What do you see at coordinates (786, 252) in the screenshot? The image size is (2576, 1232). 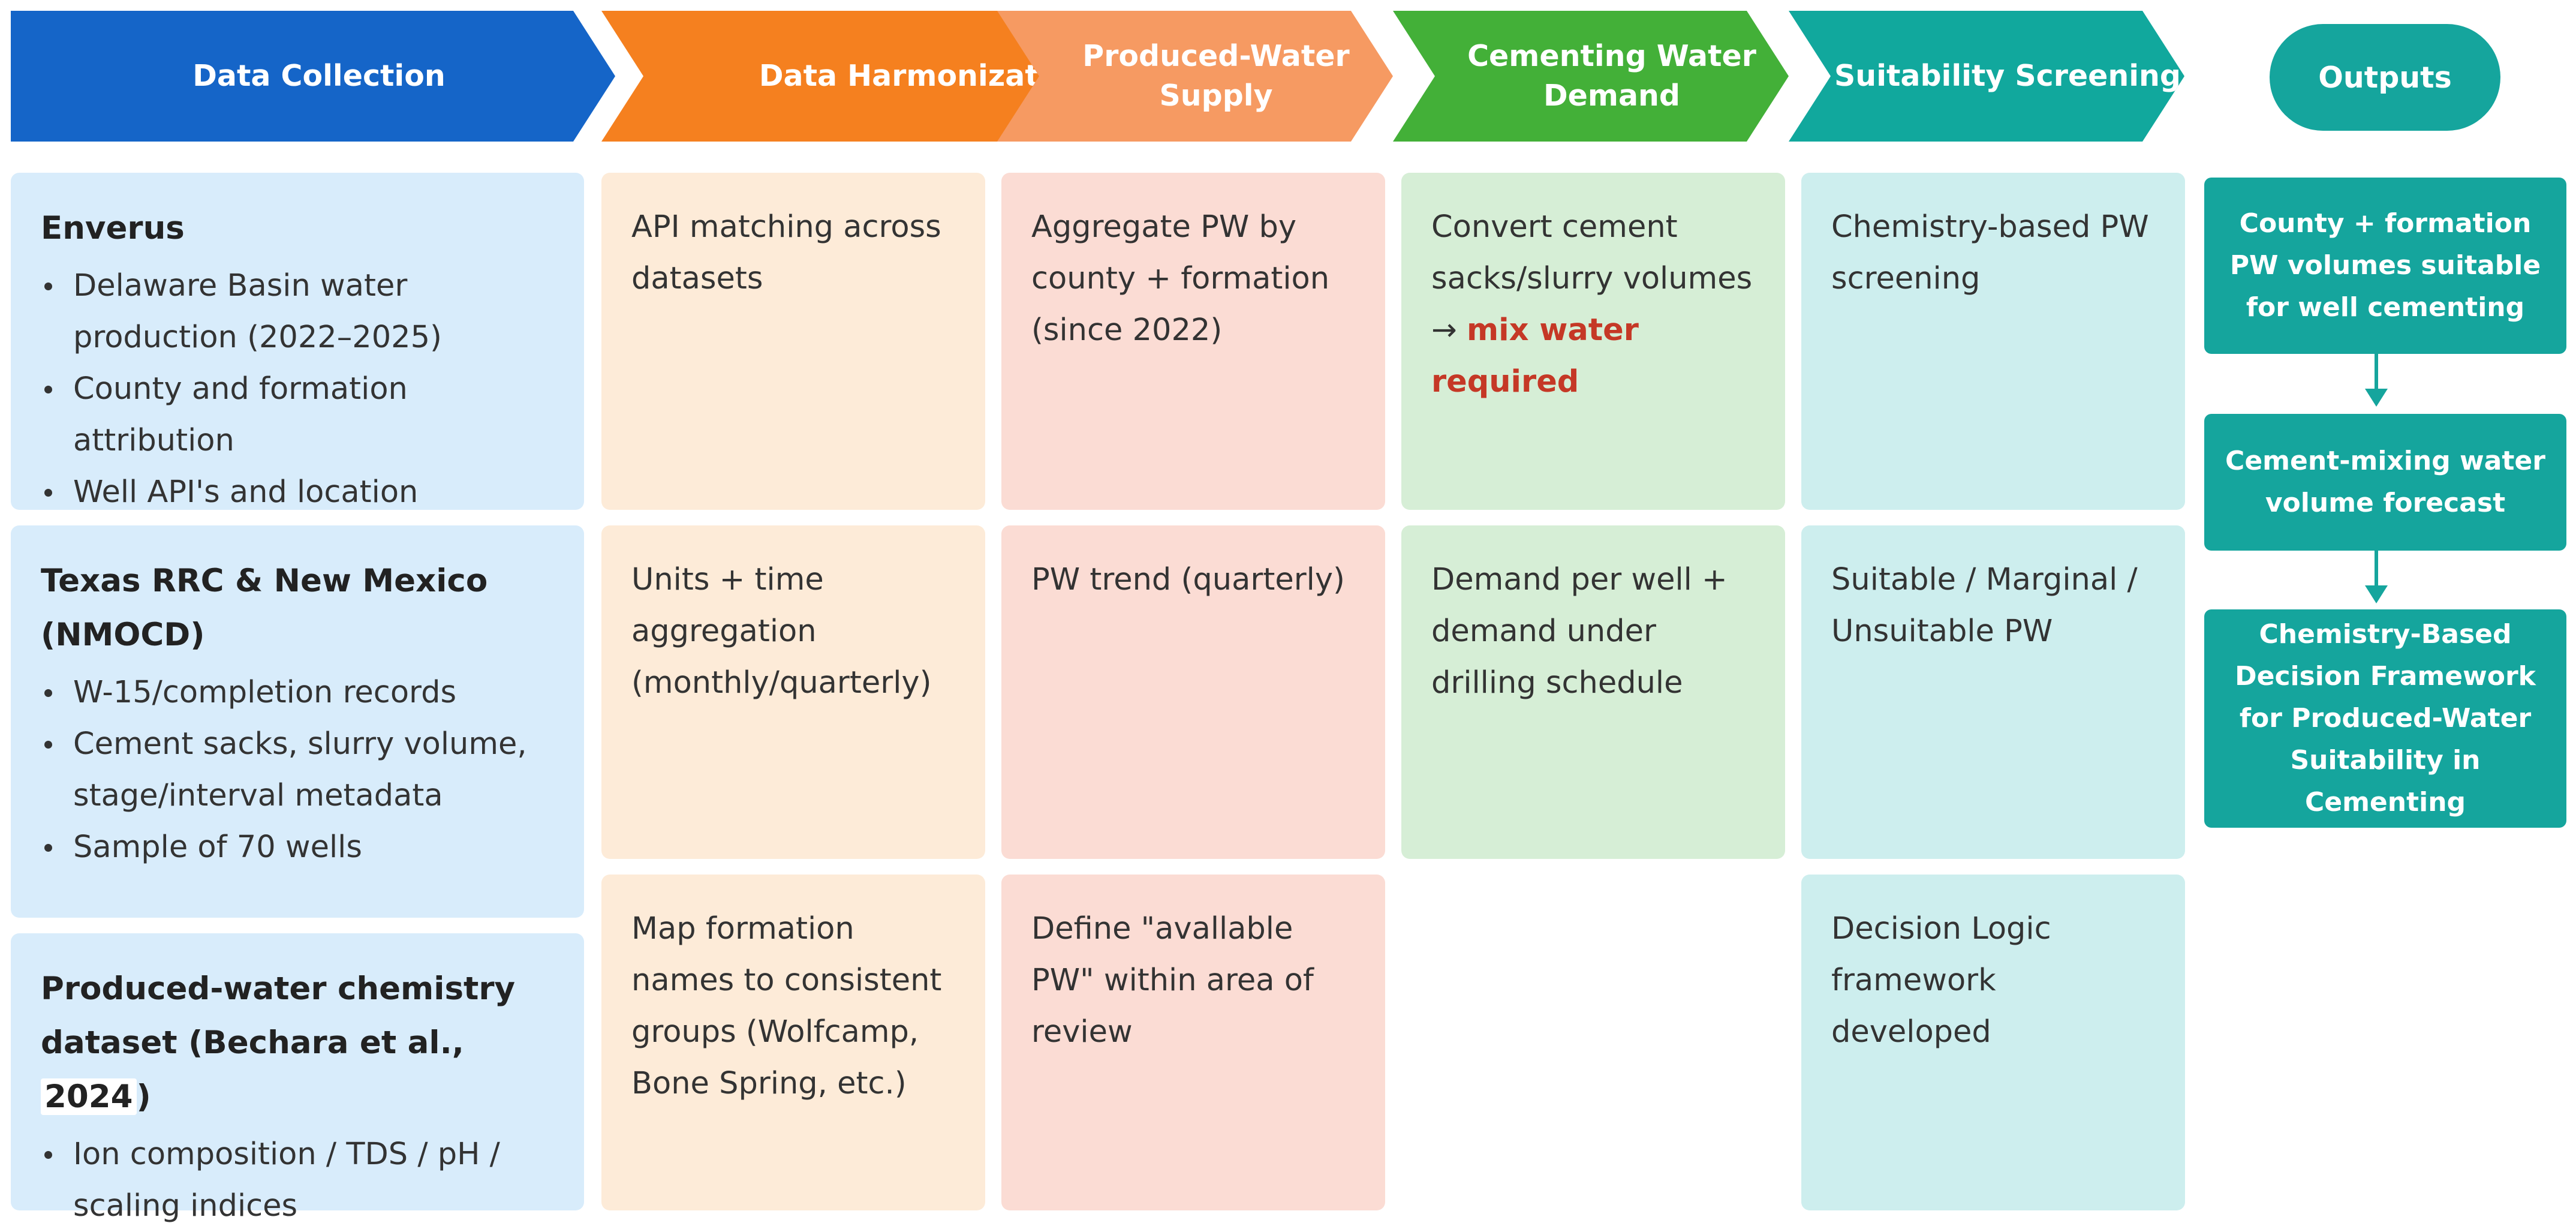 I see `card-text: API matching across datasets` at bounding box center [786, 252].